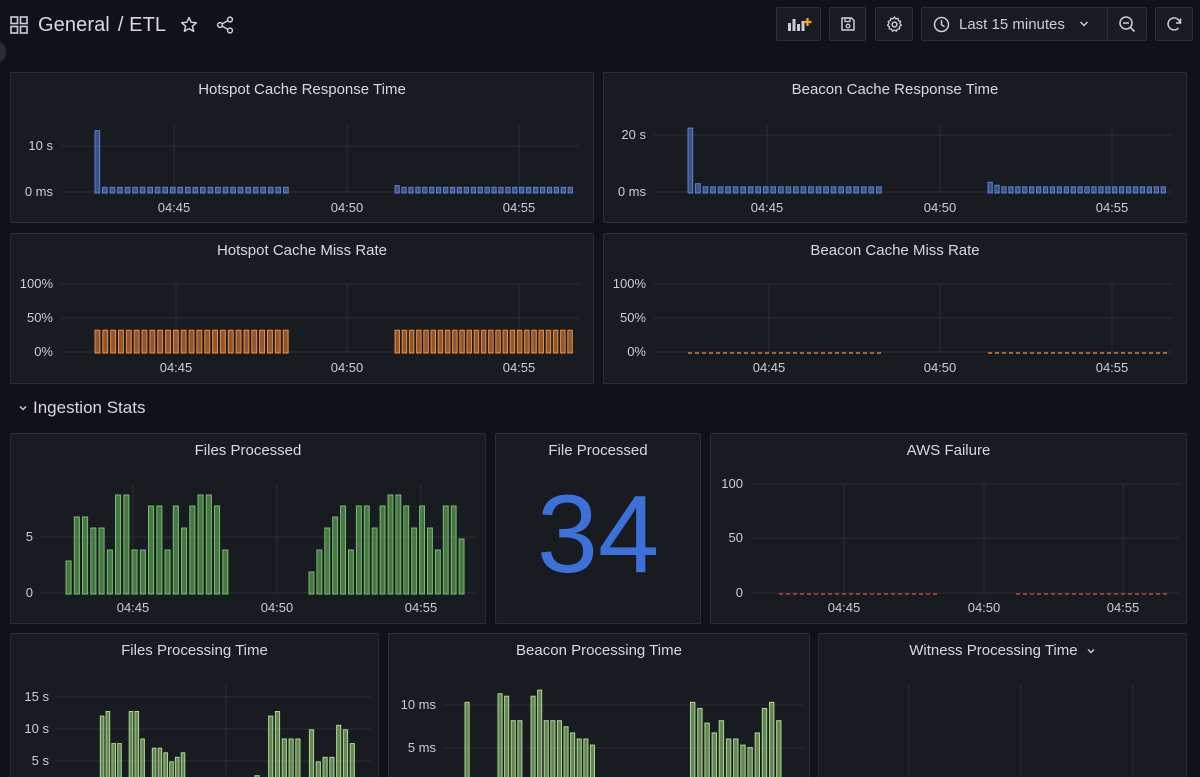  Describe the element at coordinates (798, 24) in the screenshot. I see `add-panel-button` at that location.